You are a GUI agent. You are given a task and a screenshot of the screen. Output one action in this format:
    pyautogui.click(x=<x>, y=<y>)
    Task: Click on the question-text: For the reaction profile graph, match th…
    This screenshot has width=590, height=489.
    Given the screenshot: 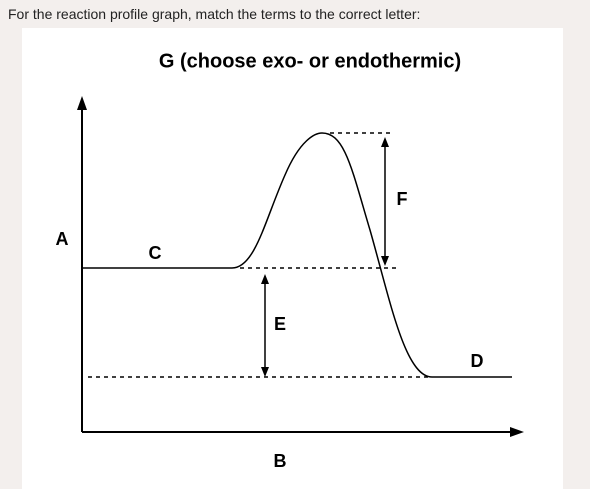 What is the action you would take?
    pyautogui.click(x=214, y=14)
    